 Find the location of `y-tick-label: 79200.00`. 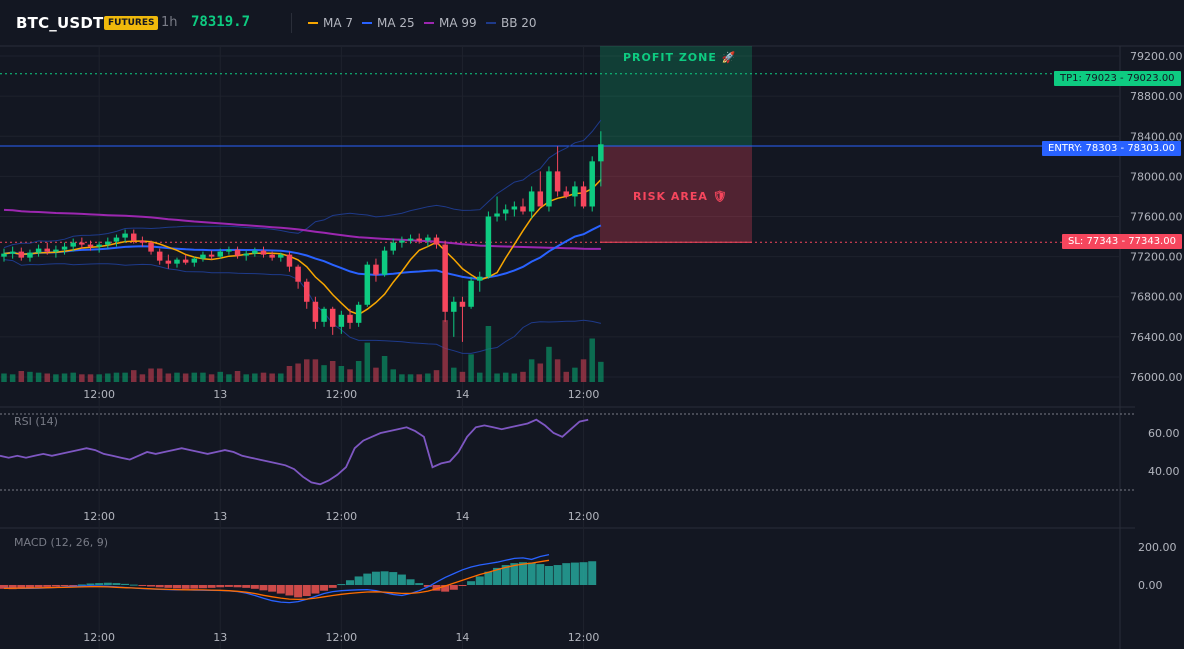

y-tick-label: 79200.00 is located at coordinates (1156, 56).